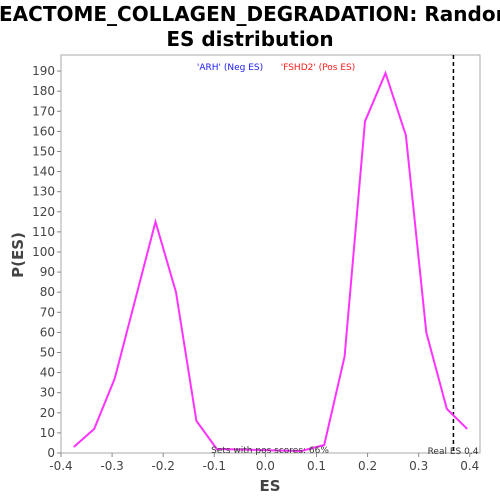 This screenshot has width=500, height=500. What do you see at coordinates (47, 393) in the screenshot?
I see `y-tick-label: 30` at bounding box center [47, 393].